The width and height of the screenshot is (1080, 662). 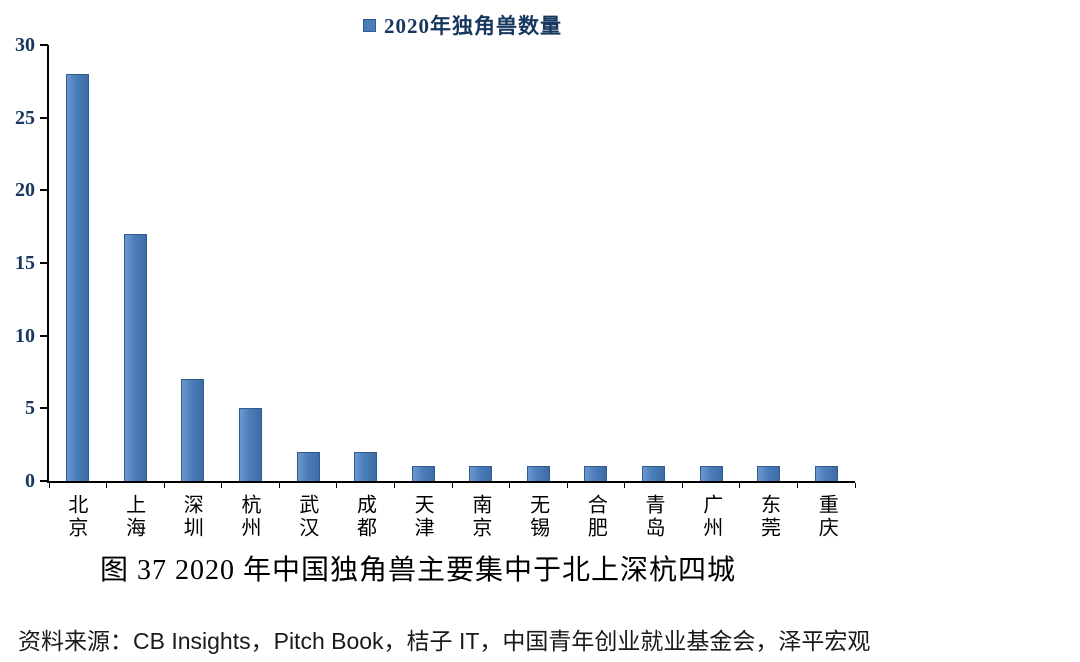 I want to click on y-tick-label: 30, so click(x=25, y=45).